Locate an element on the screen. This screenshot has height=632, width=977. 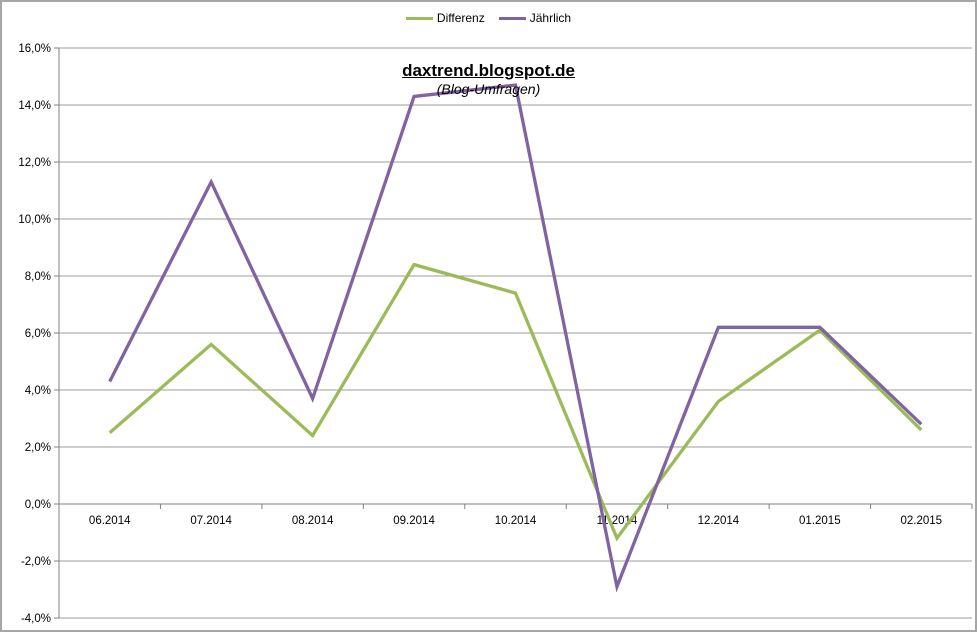
y-tick-label: -2,0% is located at coordinates (36, 562).